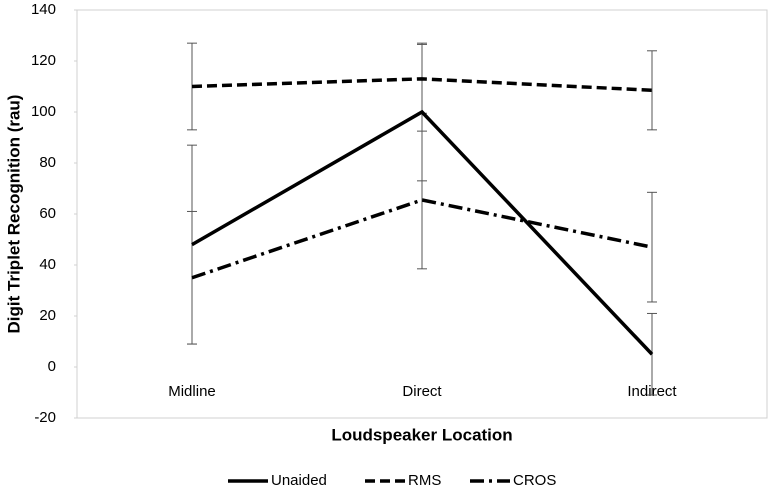 Image resolution: width=774 pixels, height=492 pixels. Describe the element at coordinates (424, 480) in the screenshot. I see `legend-label: RMS` at that location.